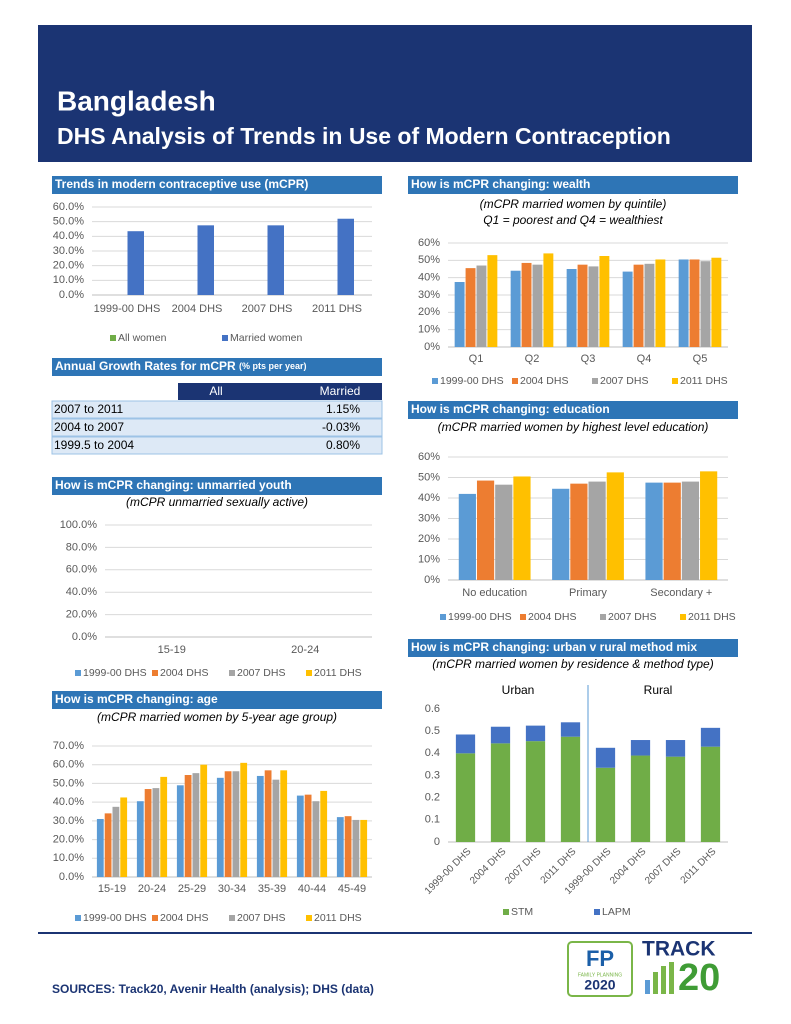 Image resolution: width=791 pixels, height=1024 pixels. What do you see at coordinates (658, 690) in the screenshot?
I see `group-label: Rural` at bounding box center [658, 690].